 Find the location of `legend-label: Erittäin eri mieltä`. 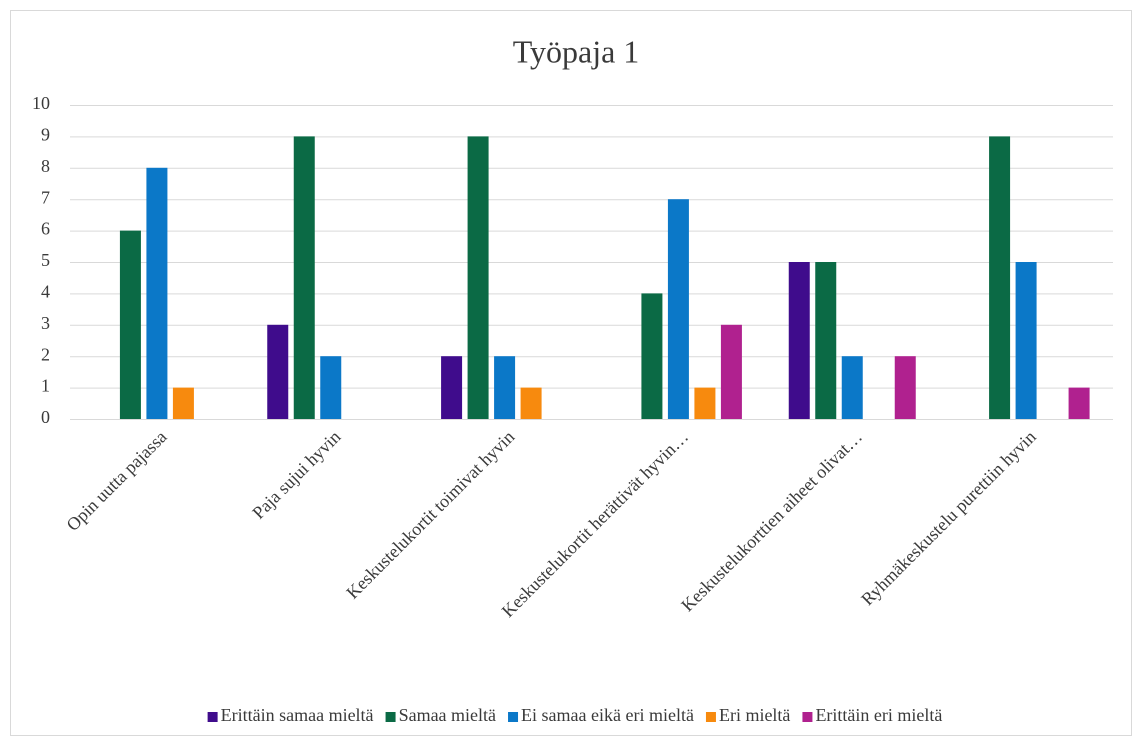

legend-label: Erittäin eri mieltä is located at coordinates (878, 715).